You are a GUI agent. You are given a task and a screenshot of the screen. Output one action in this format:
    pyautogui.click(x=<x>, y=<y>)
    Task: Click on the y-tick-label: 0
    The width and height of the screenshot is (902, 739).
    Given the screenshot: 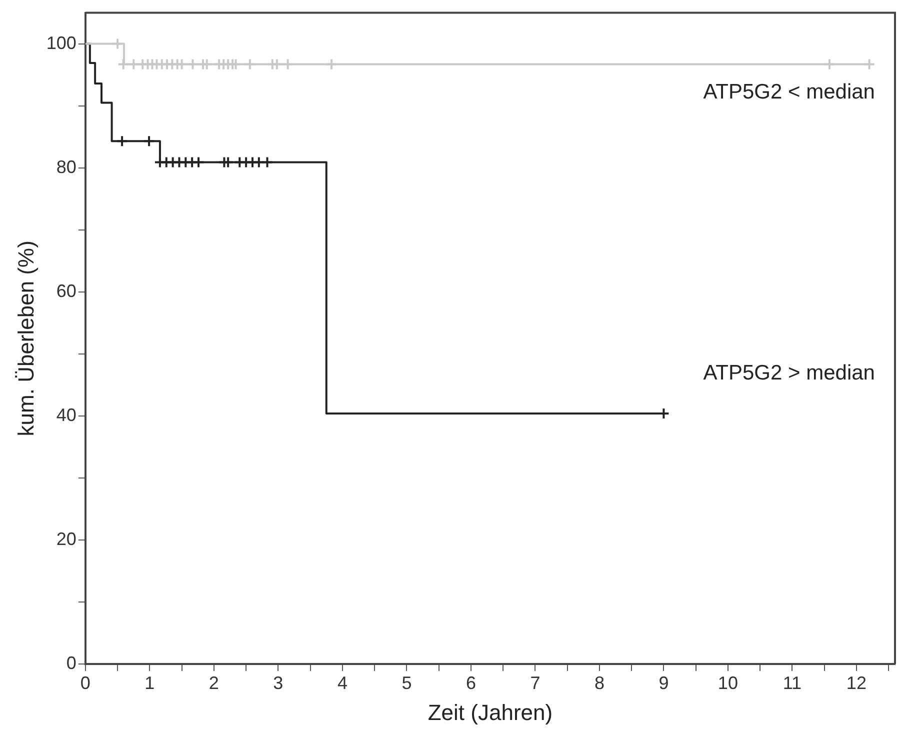 What is the action you would take?
    pyautogui.click(x=71, y=662)
    